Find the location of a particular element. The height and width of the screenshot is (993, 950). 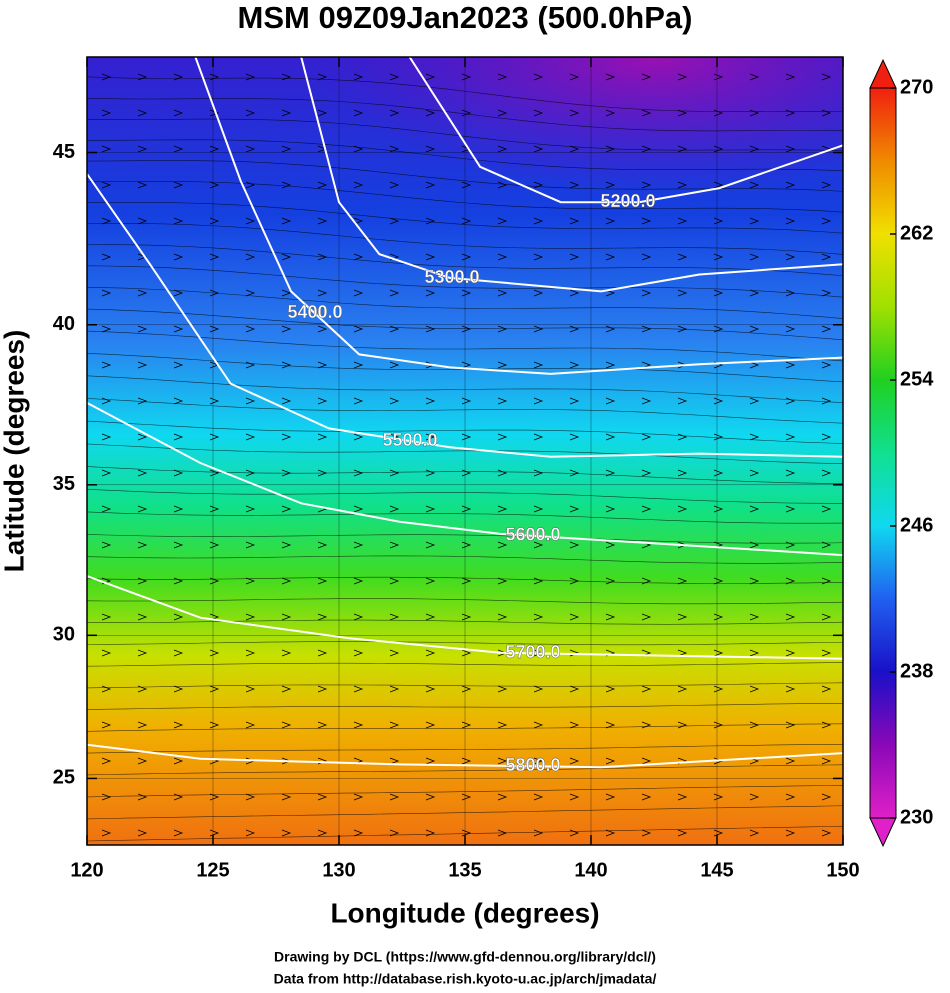

contour-line is located at coordinates (625, 130).